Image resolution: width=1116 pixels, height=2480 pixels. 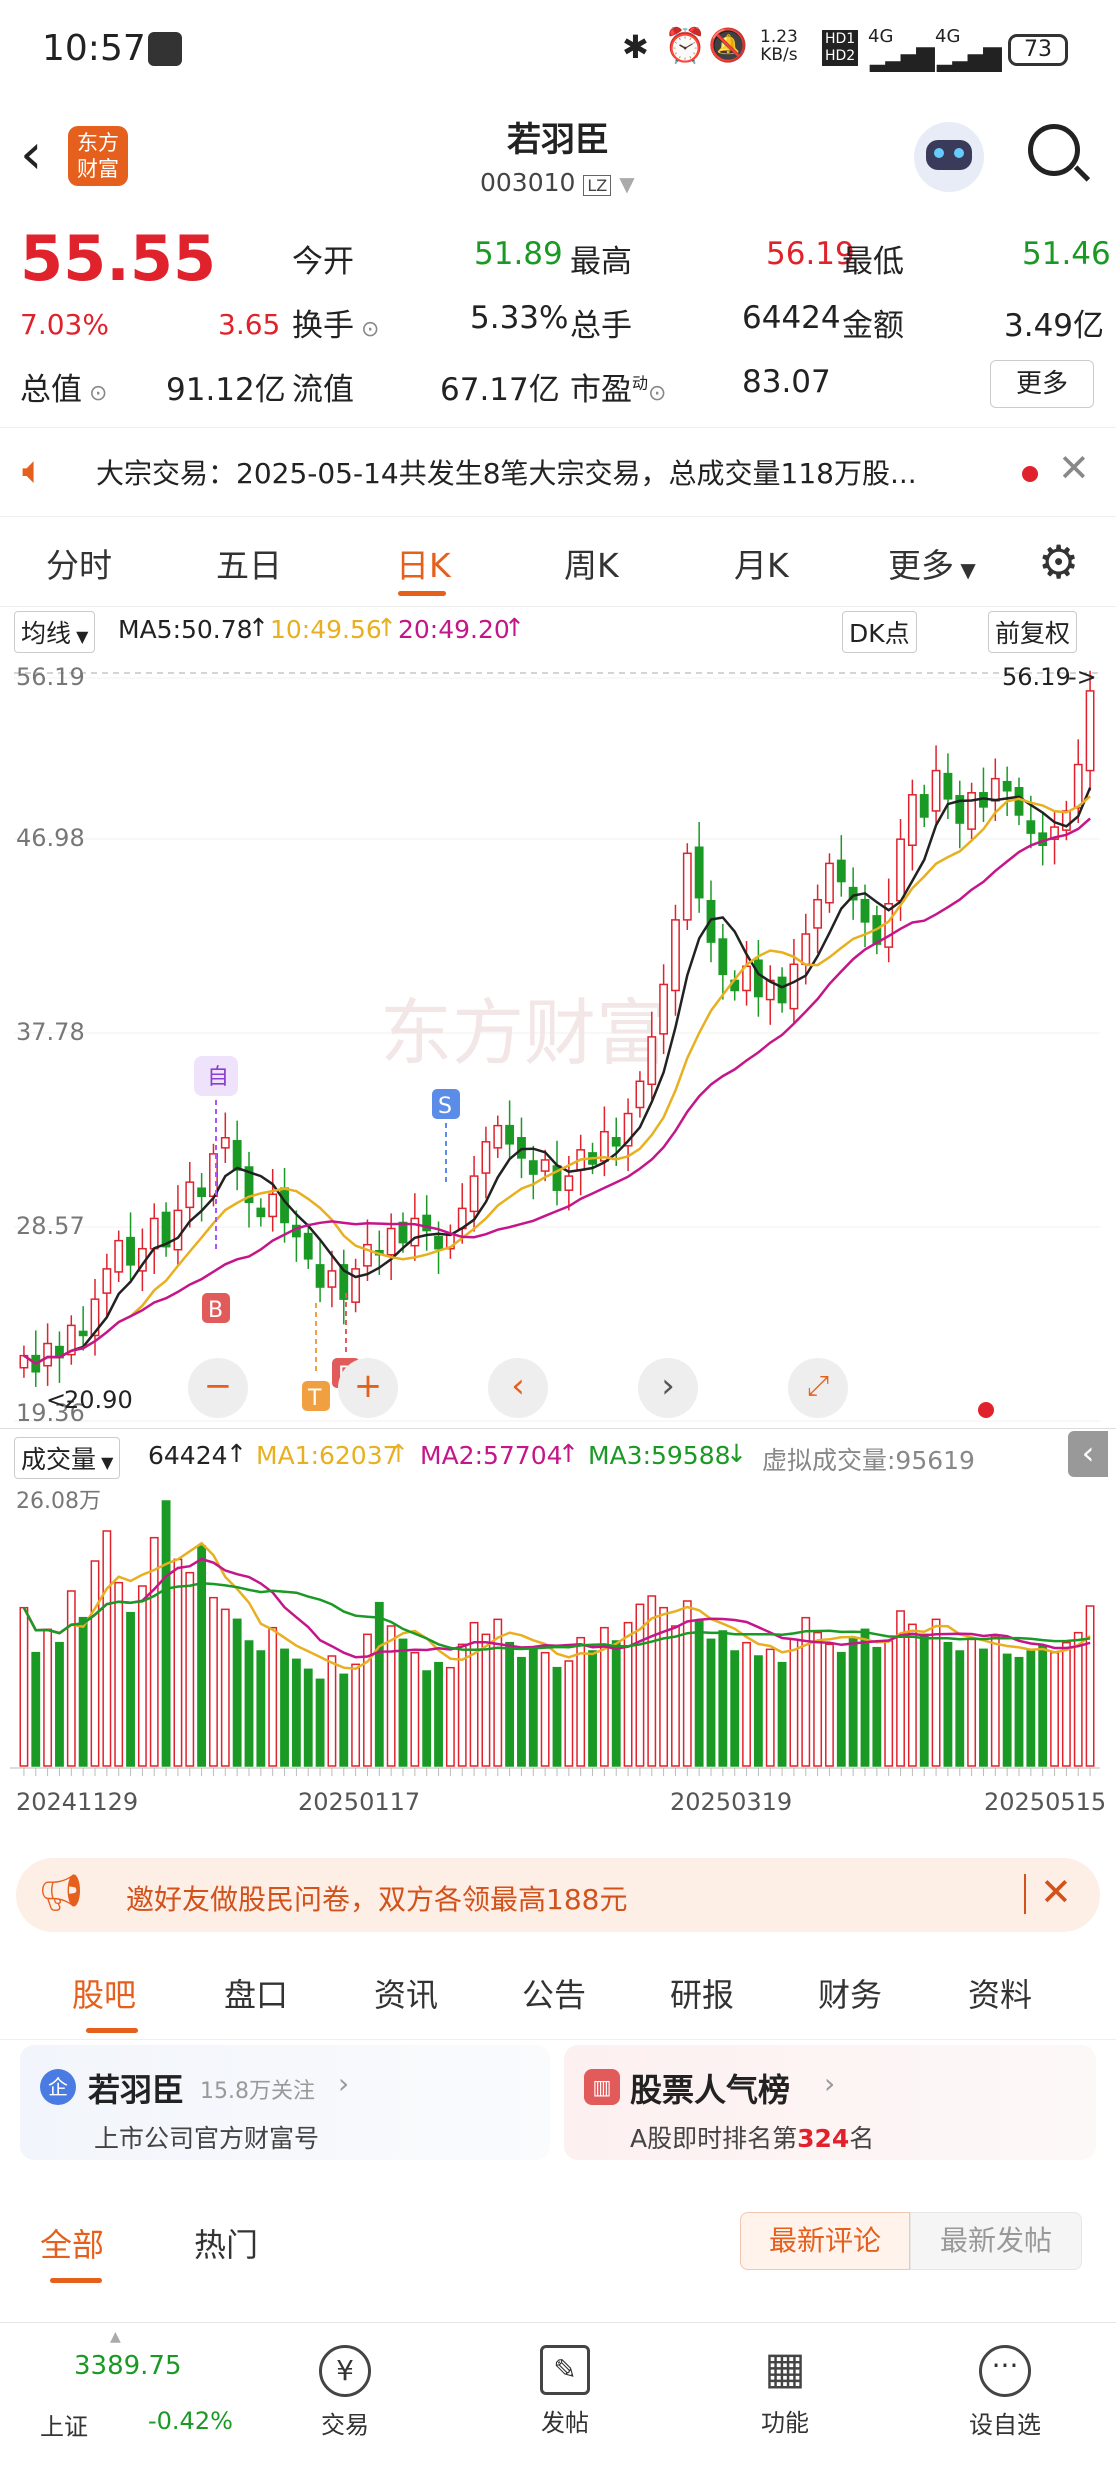 I want to click on more-button: 更多, so click(x=1042, y=384).